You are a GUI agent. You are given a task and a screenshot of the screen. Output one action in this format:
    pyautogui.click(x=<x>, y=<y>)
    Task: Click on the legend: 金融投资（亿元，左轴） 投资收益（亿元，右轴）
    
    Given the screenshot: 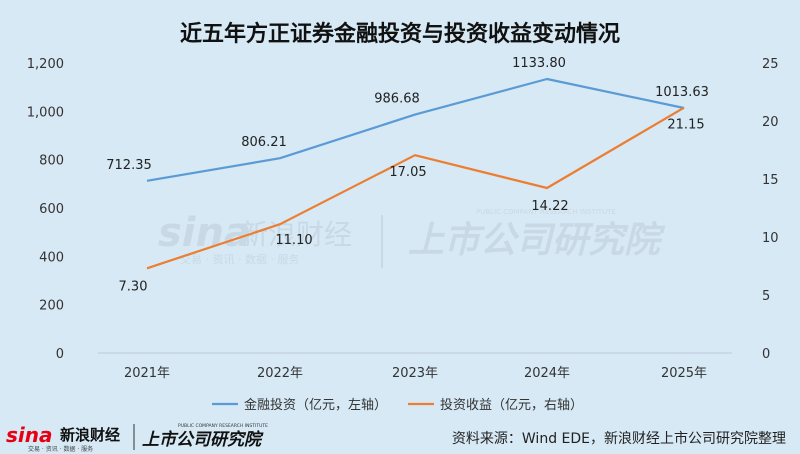 What is the action you would take?
    pyautogui.click(x=397, y=405)
    